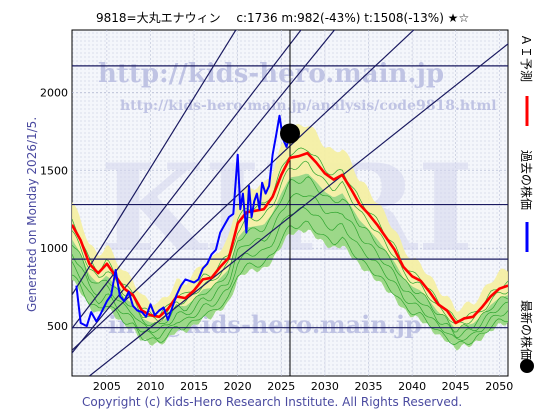 This screenshot has height=420, width=560. Describe the element at coordinates (527, 366) in the screenshot. I see `legend-latest-price-swatch` at that location.